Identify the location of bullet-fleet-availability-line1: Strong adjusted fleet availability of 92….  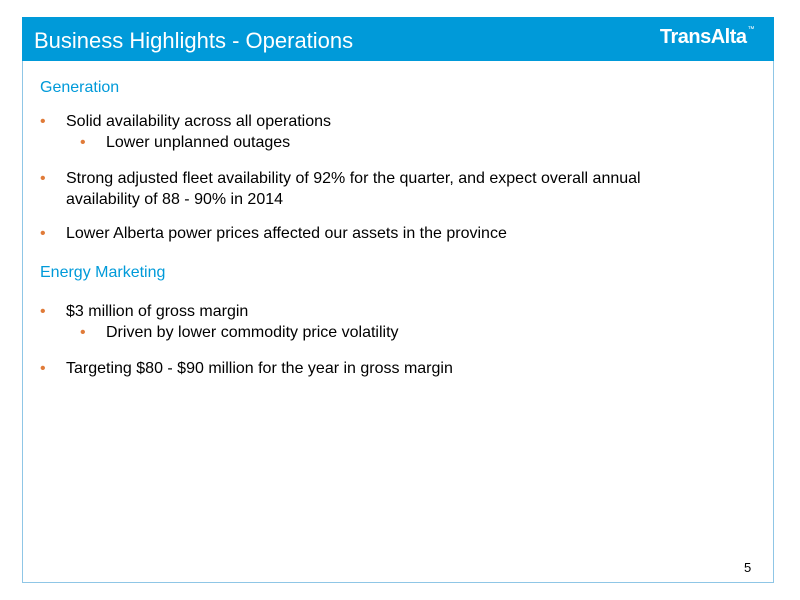
(353, 178).